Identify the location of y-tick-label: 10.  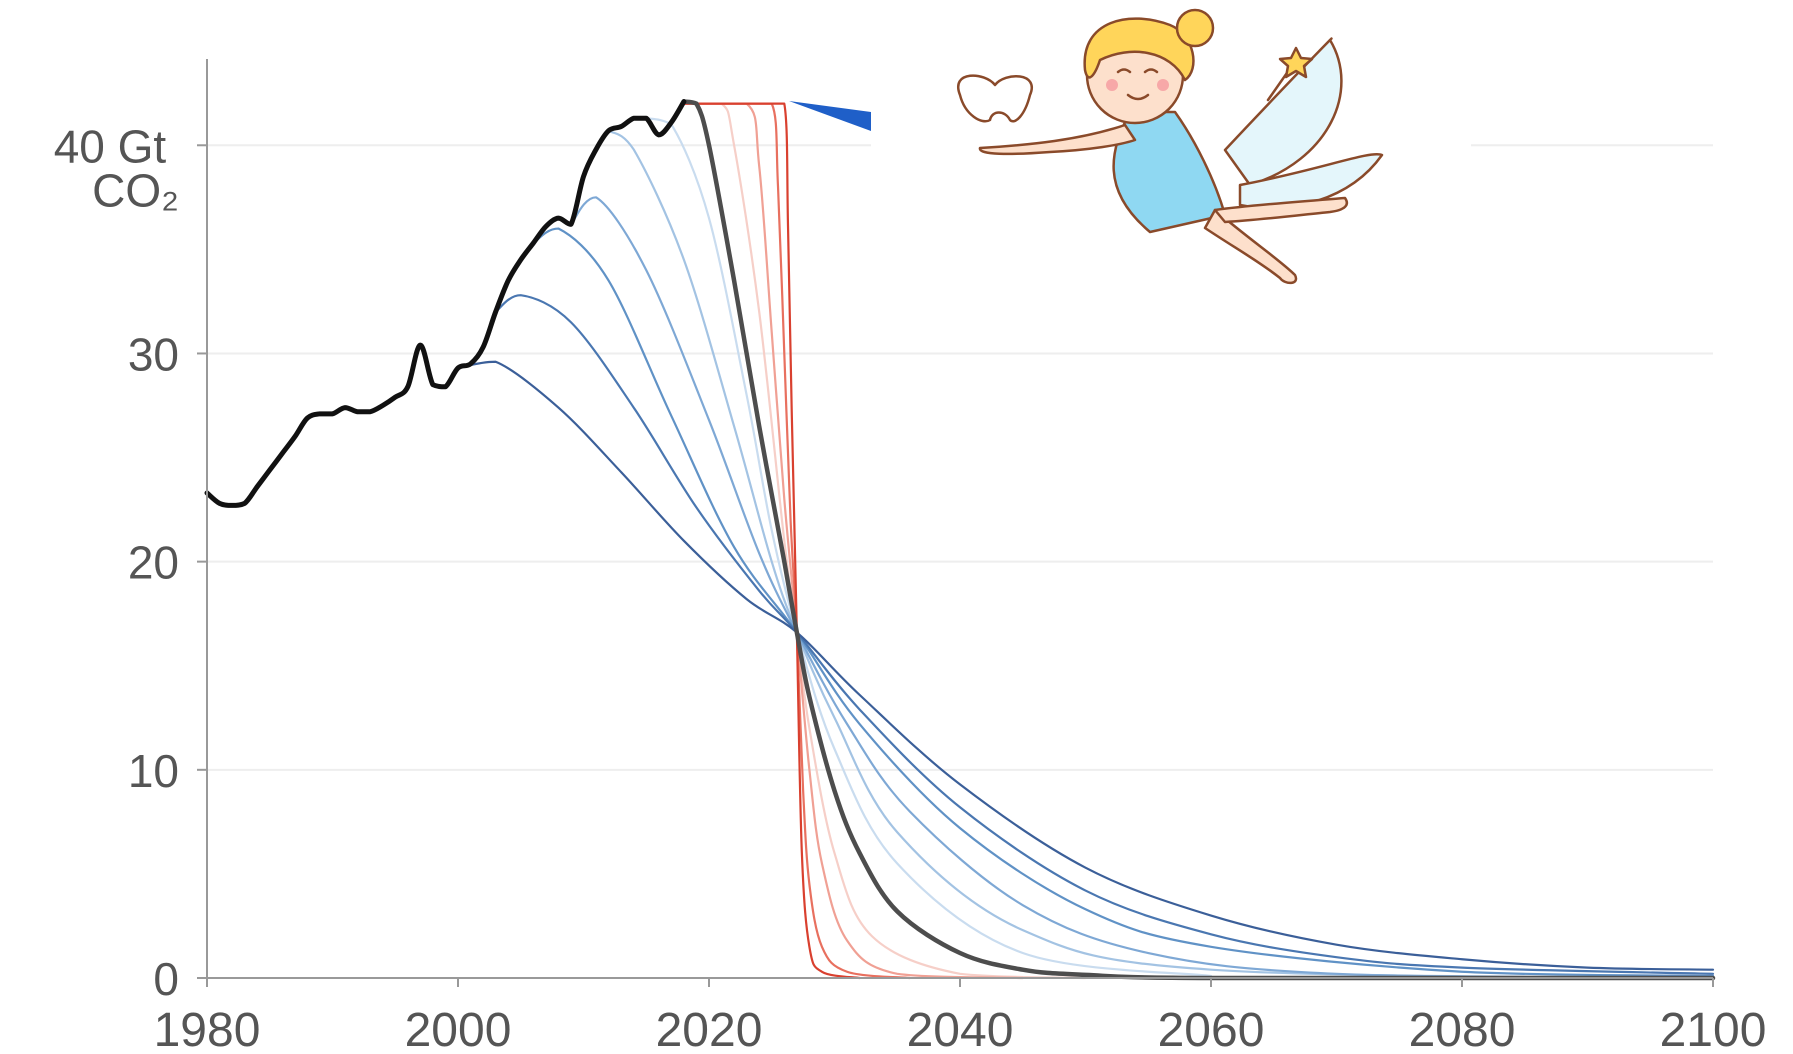
(153, 771).